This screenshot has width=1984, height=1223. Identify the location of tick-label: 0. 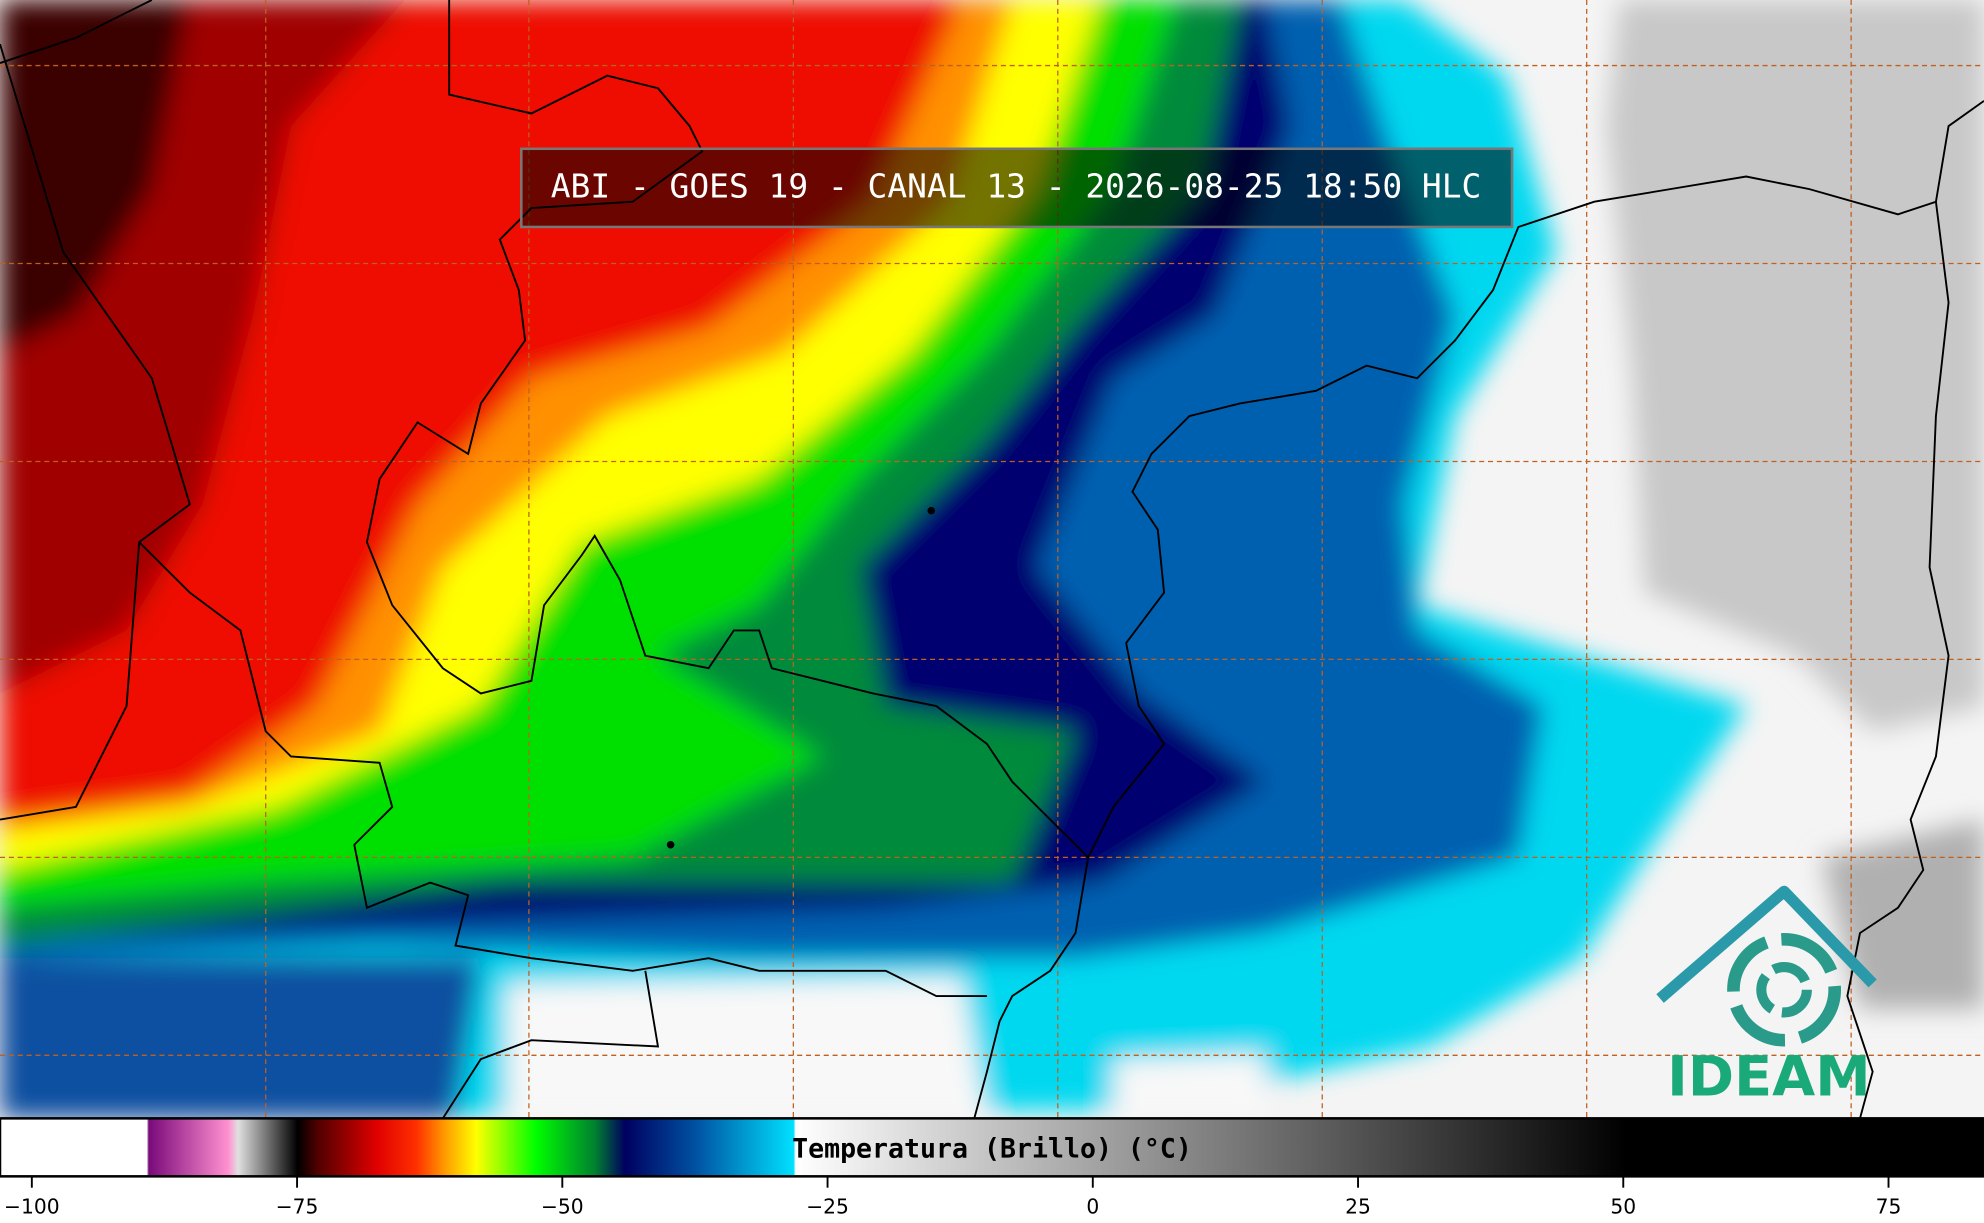
(1092, 1206).